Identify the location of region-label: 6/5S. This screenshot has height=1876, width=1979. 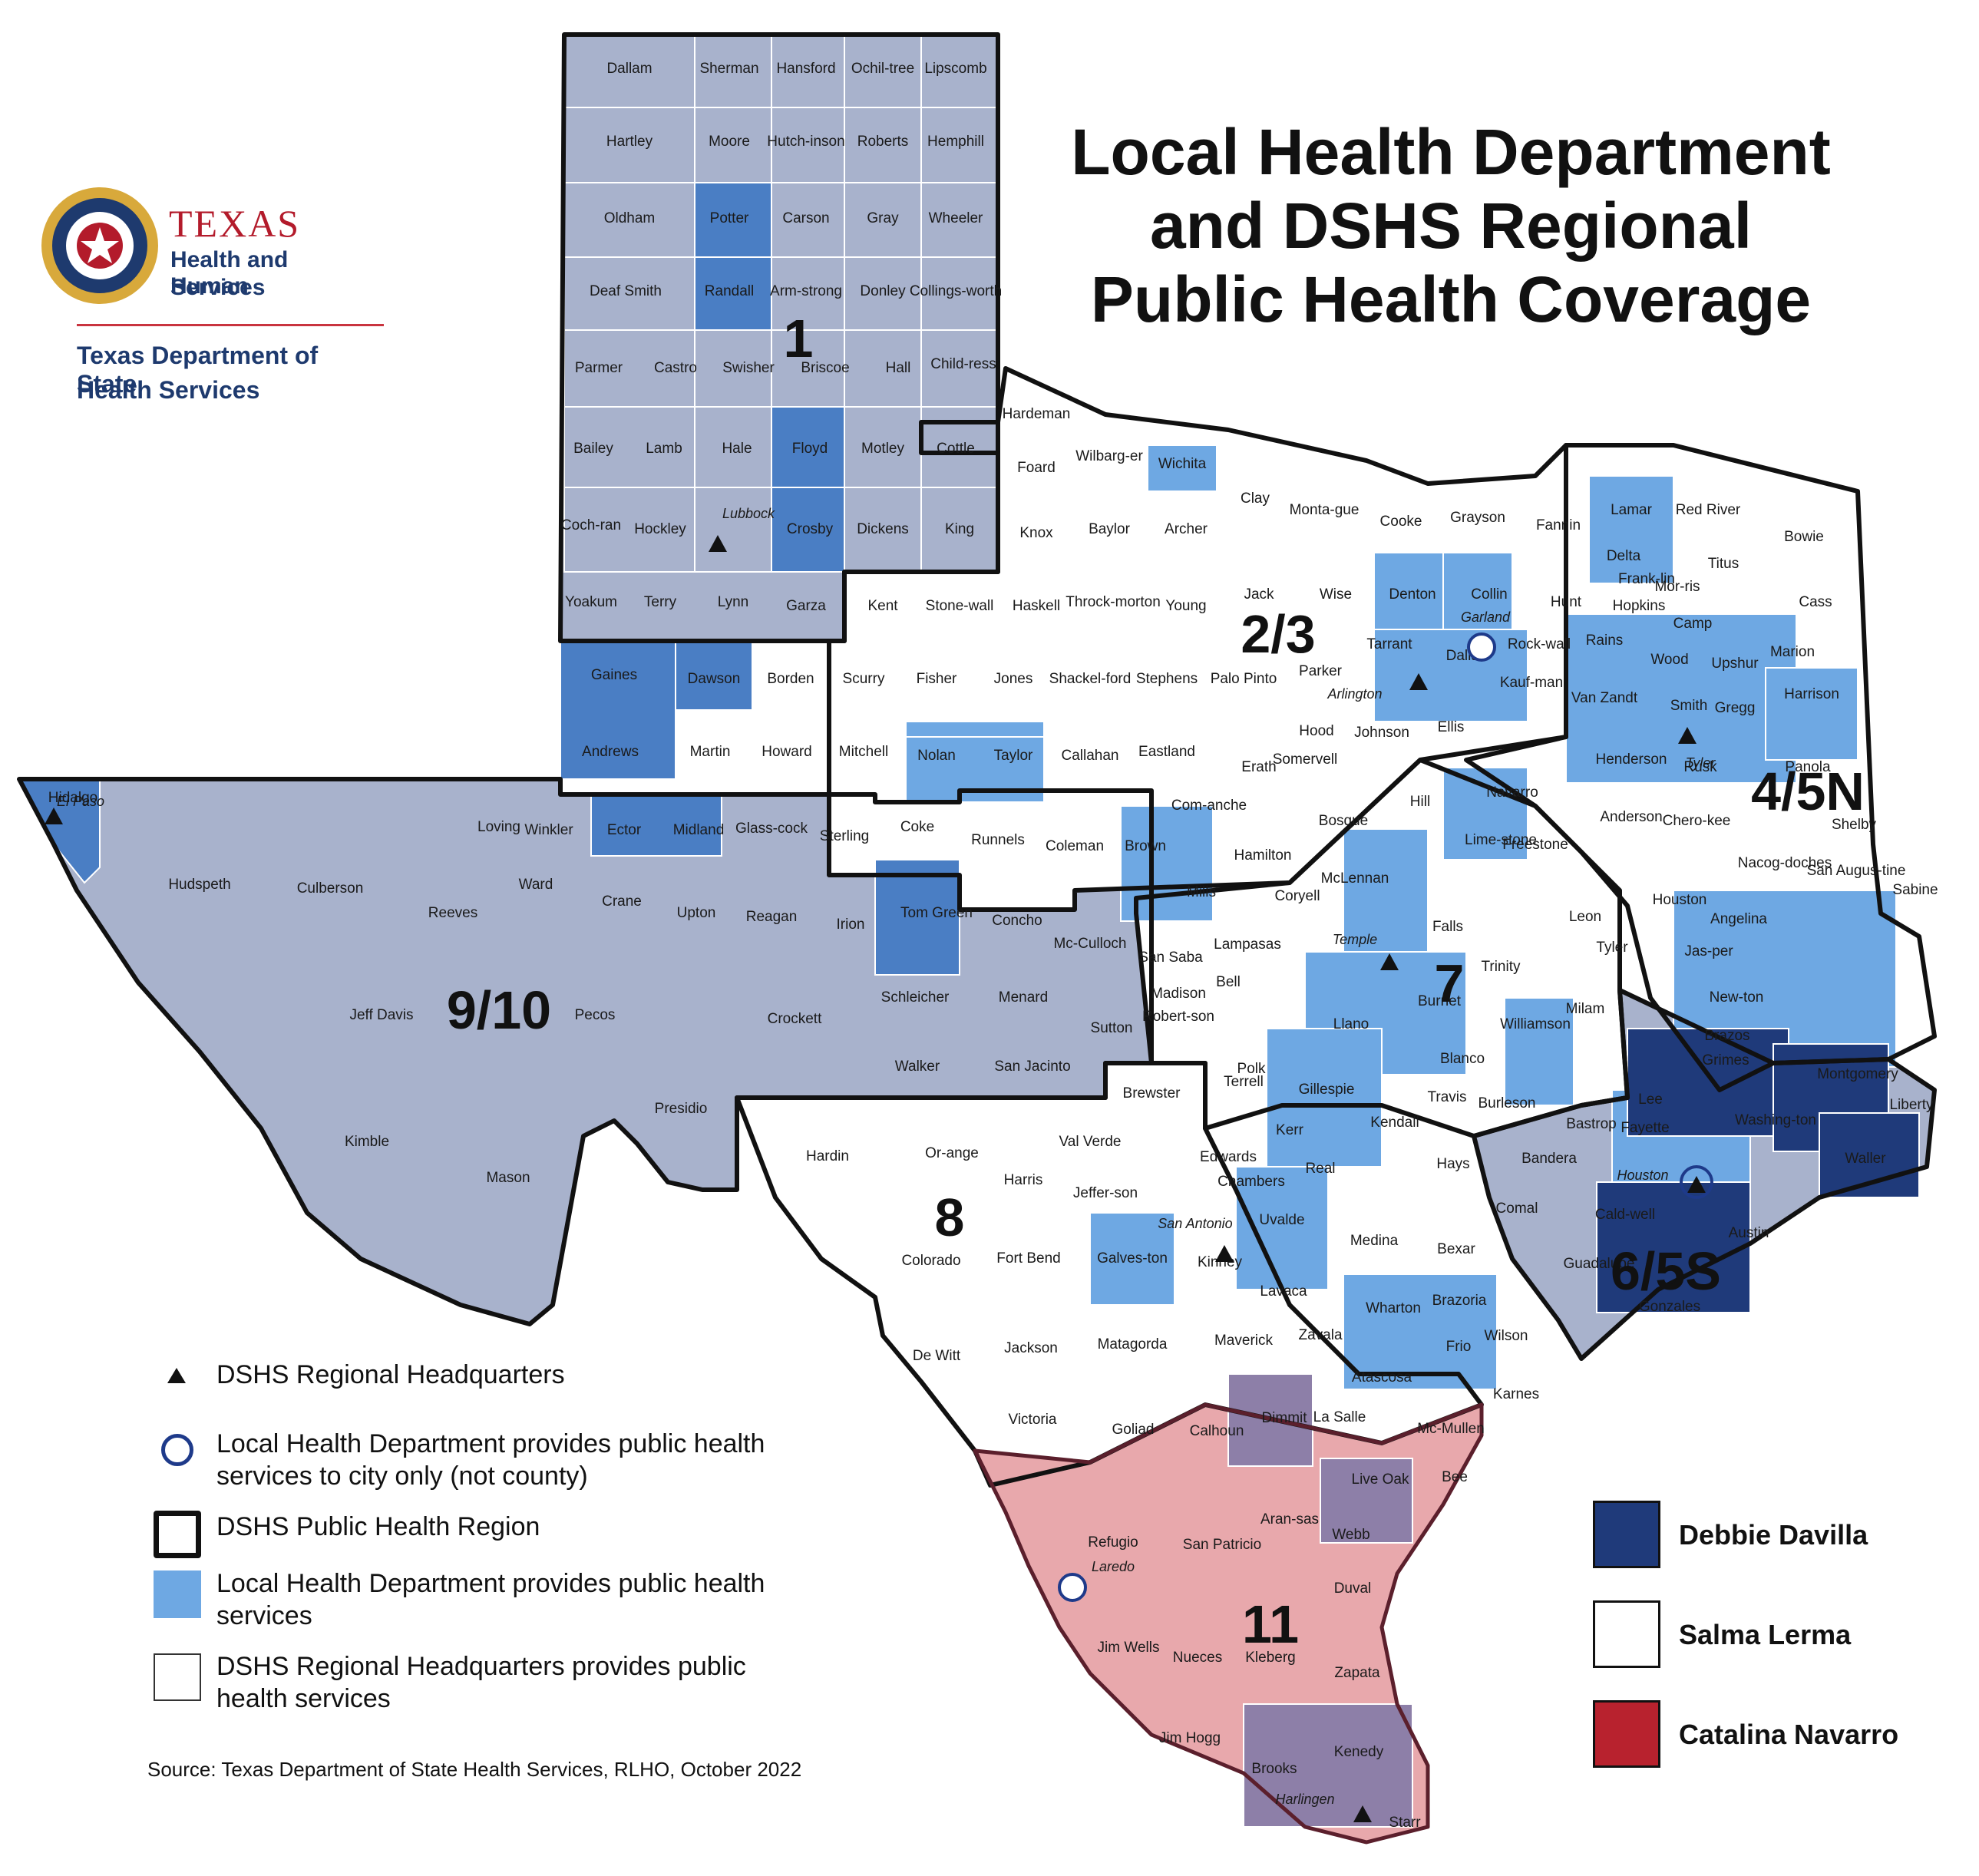
(1666, 1271).